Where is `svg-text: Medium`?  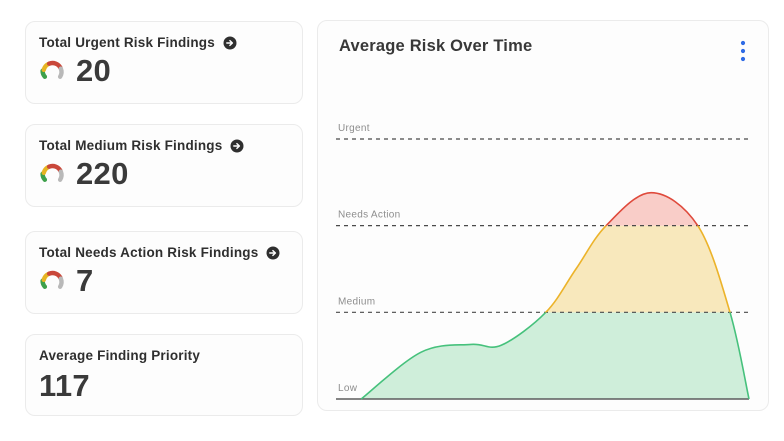 svg-text: Medium is located at coordinates (356, 301).